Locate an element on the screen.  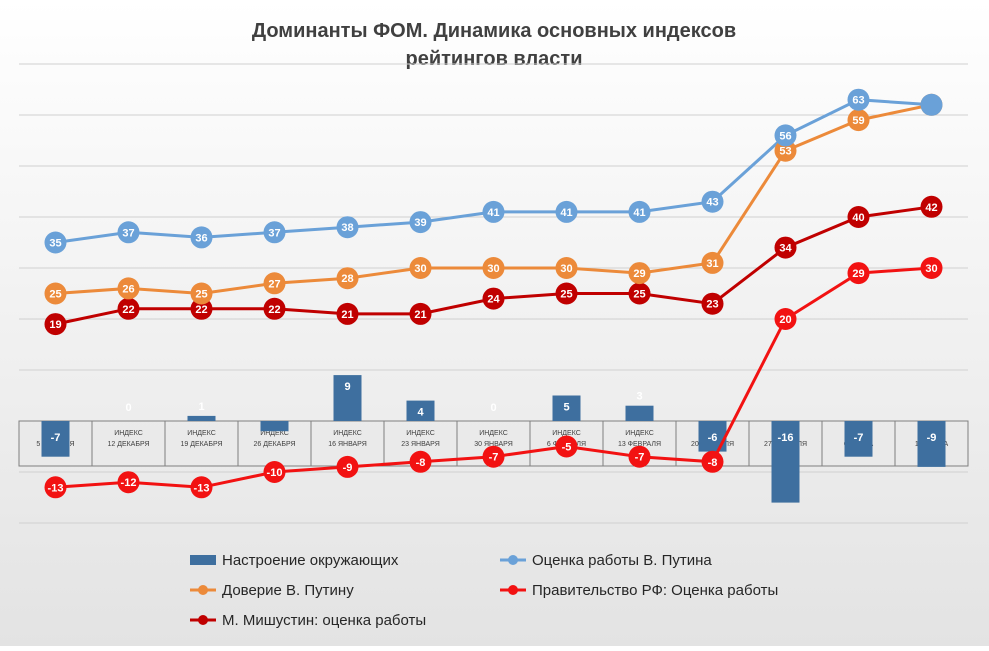
category-tick-label: 12 ДЕКАБРЯ is located at coordinates (128, 444).